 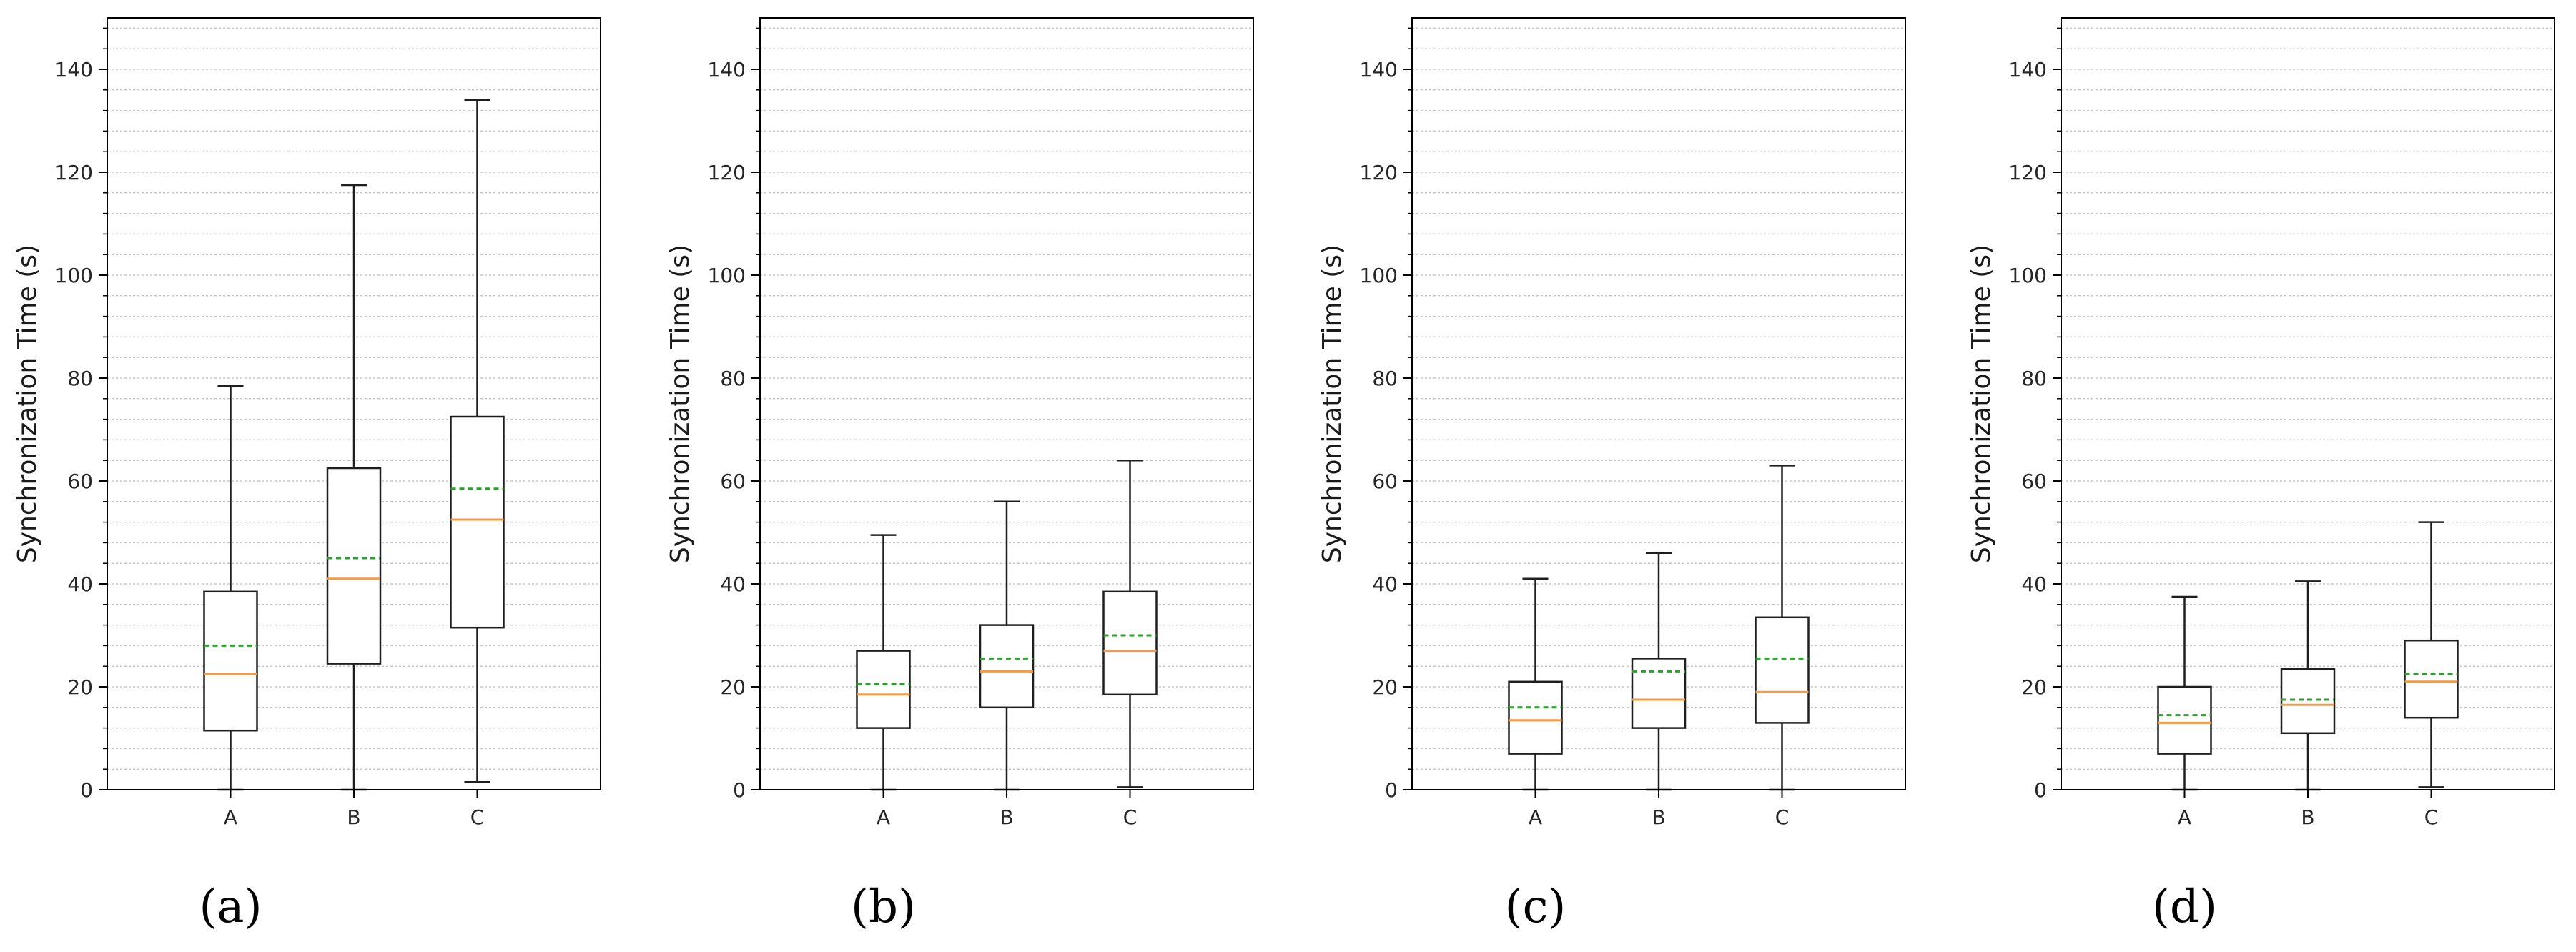 I want to click on panel-caption: (d), so click(x=2184, y=907).